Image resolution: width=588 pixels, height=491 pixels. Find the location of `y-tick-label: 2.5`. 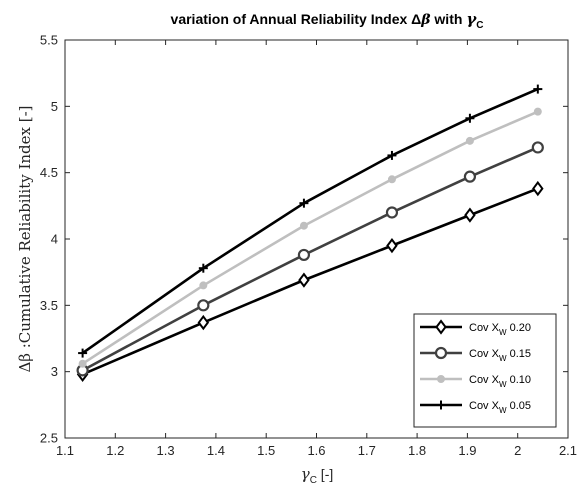

y-tick-label: 2.5 is located at coordinates (49, 438).